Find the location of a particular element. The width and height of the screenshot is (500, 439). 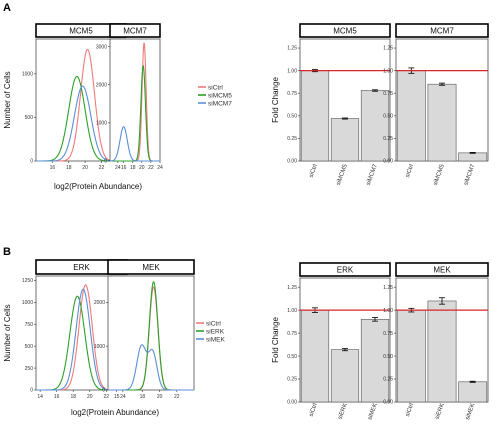

A-hist-ylabel: Number of Cells is located at coordinates (7, 99).